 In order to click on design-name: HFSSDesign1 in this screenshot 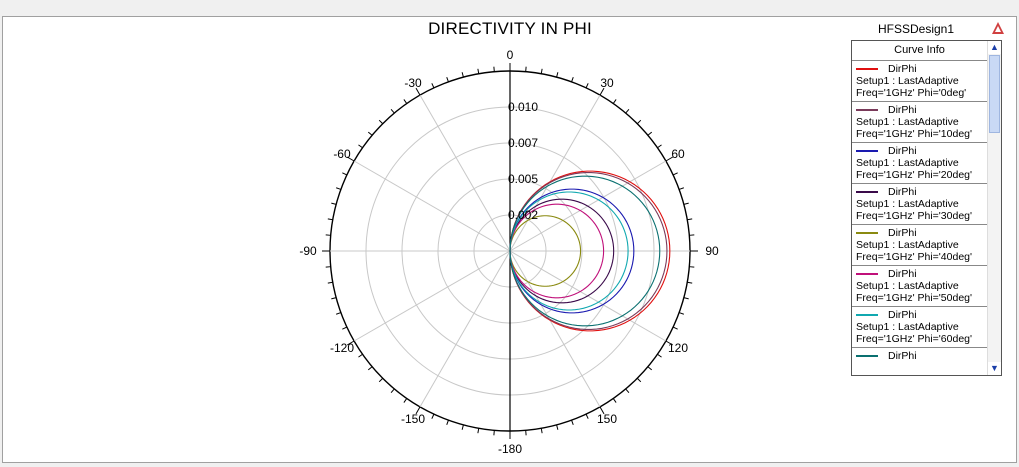, I will do `click(916, 29)`.